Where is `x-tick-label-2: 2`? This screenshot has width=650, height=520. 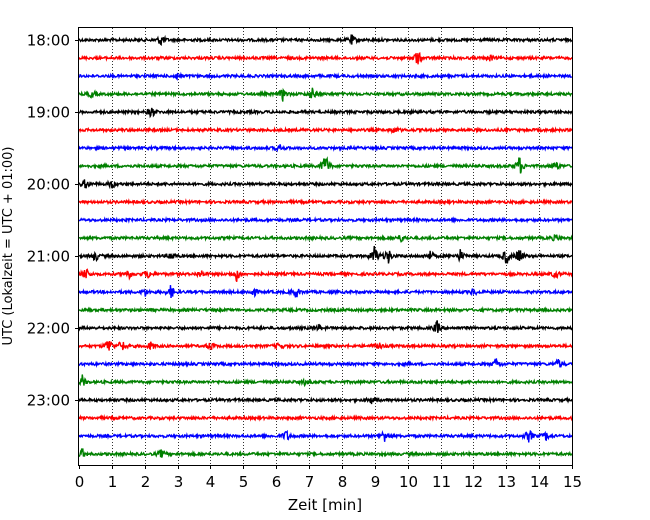 x-tick-label-2: 2 is located at coordinates (146, 482).